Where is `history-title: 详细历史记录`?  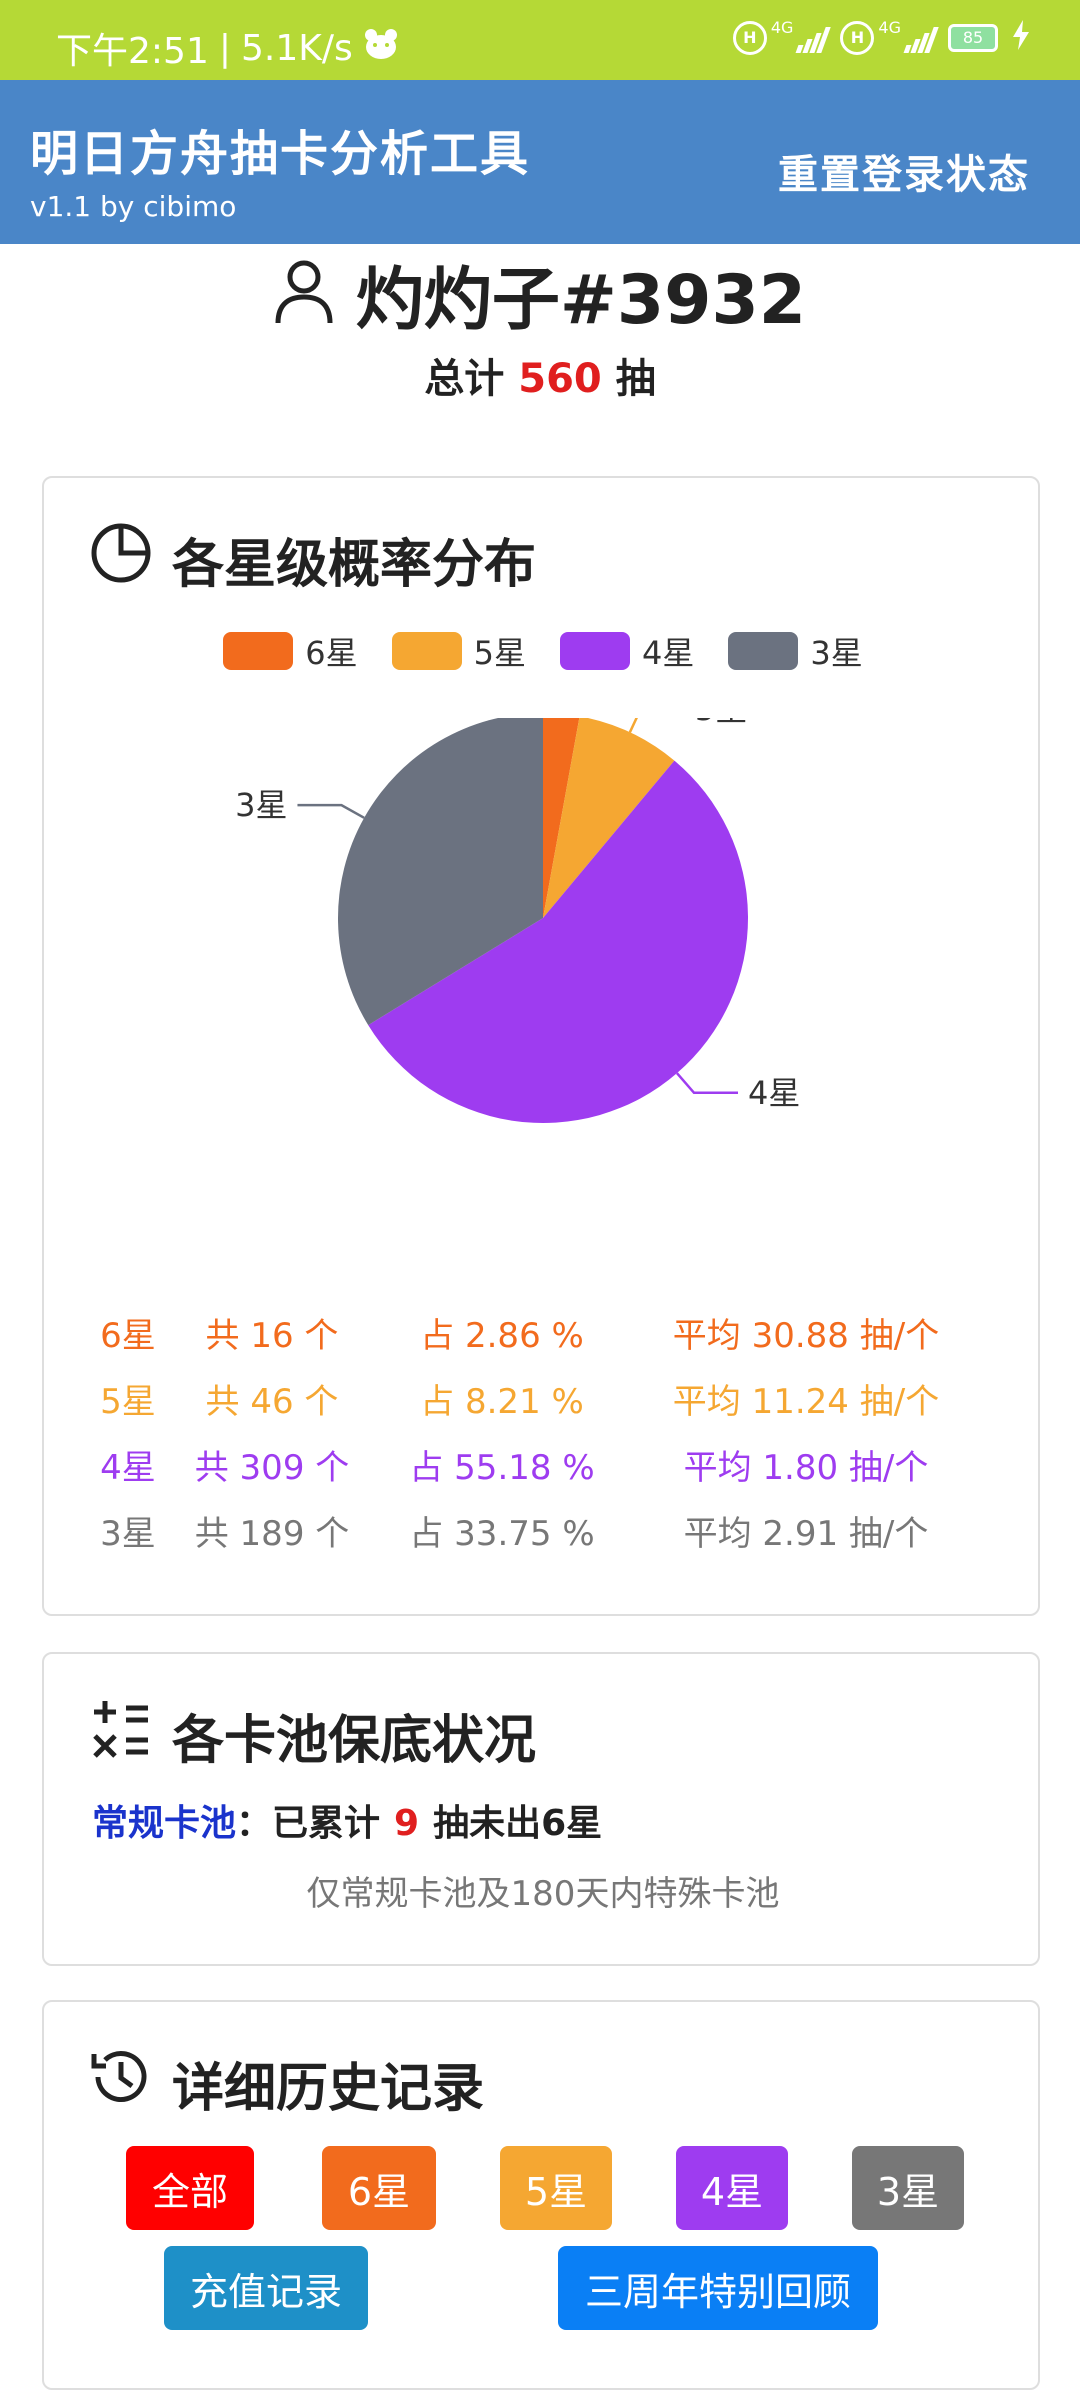
history-title: 详细历史记录 is located at coordinates (287, 2083).